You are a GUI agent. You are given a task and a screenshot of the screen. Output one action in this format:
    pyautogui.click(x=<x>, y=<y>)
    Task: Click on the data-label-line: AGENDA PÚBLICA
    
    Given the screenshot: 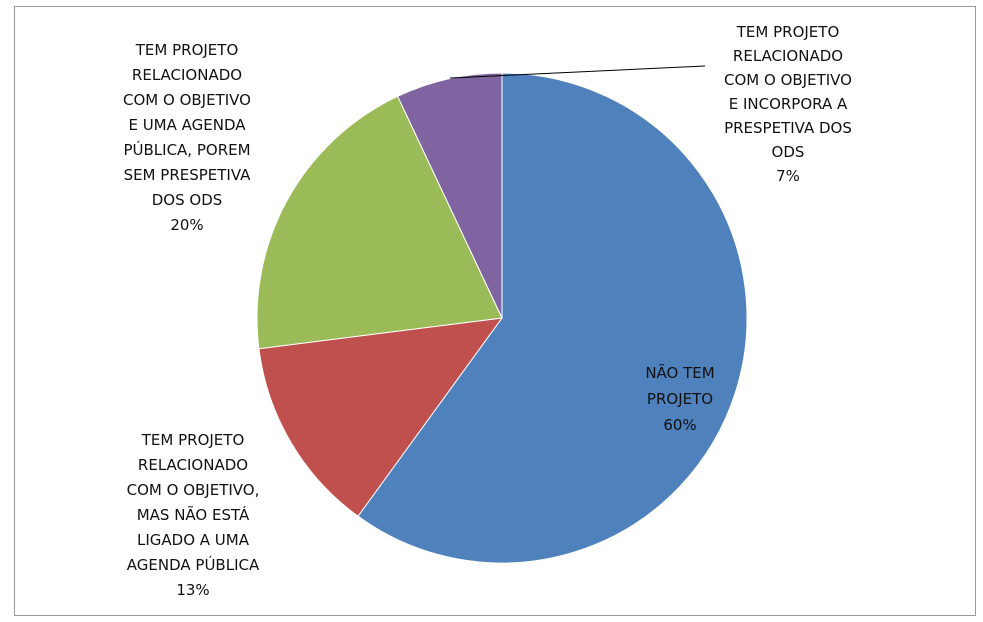 What is the action you would take?
    pyautogui.click(x=193, y=564)
    